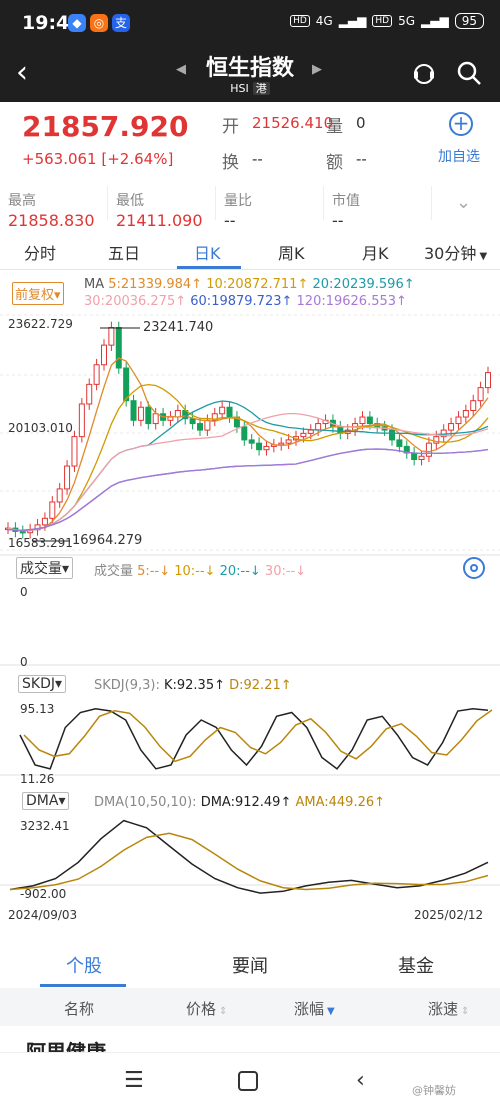 The height and width of the screenshot is (1111, 500). I want to click on dma-axis-bottom: -902.00, so click(43, 894).